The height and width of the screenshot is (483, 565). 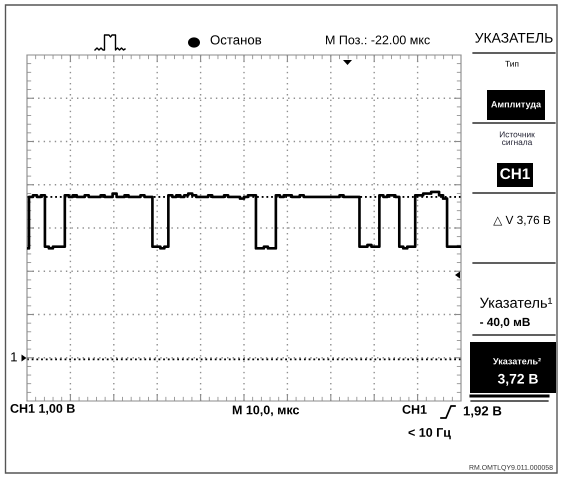 I want to click on text: 3,72 В, so click(x=518, y=380).